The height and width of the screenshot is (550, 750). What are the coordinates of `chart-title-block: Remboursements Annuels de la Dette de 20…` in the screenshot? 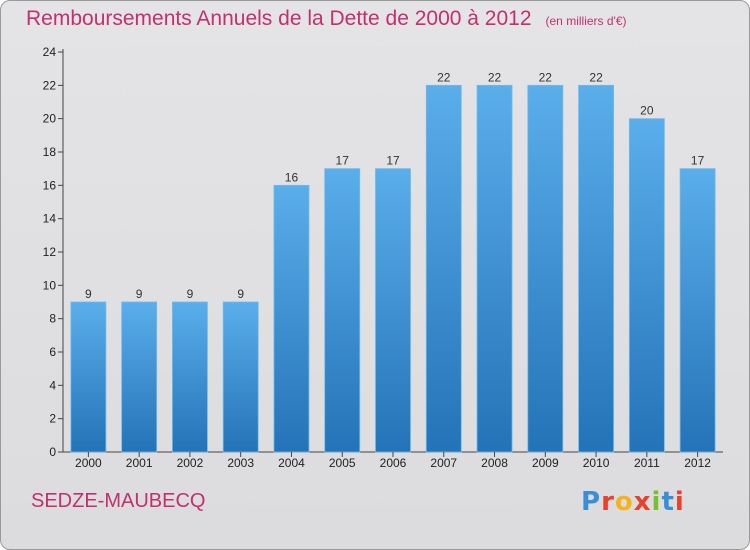 It's located at (326, 19).